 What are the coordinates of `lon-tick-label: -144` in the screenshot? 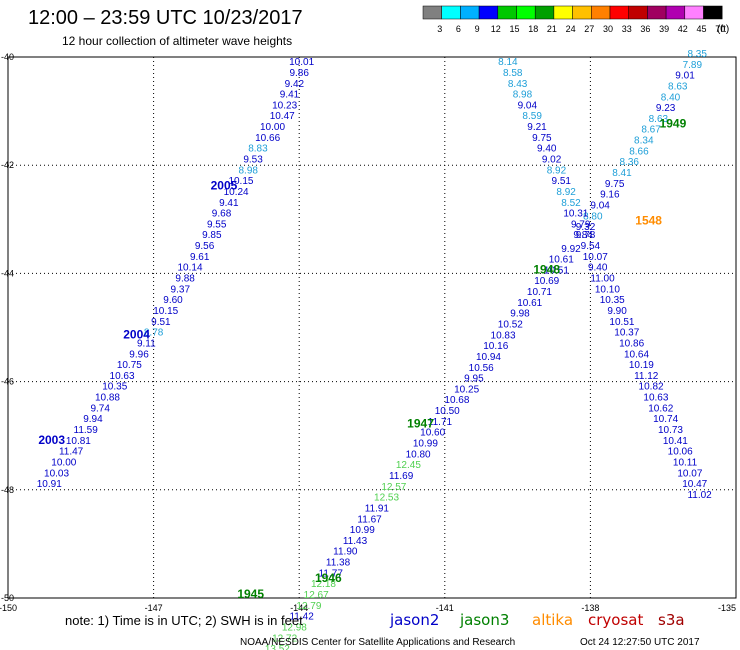 It's located at (299, 608).